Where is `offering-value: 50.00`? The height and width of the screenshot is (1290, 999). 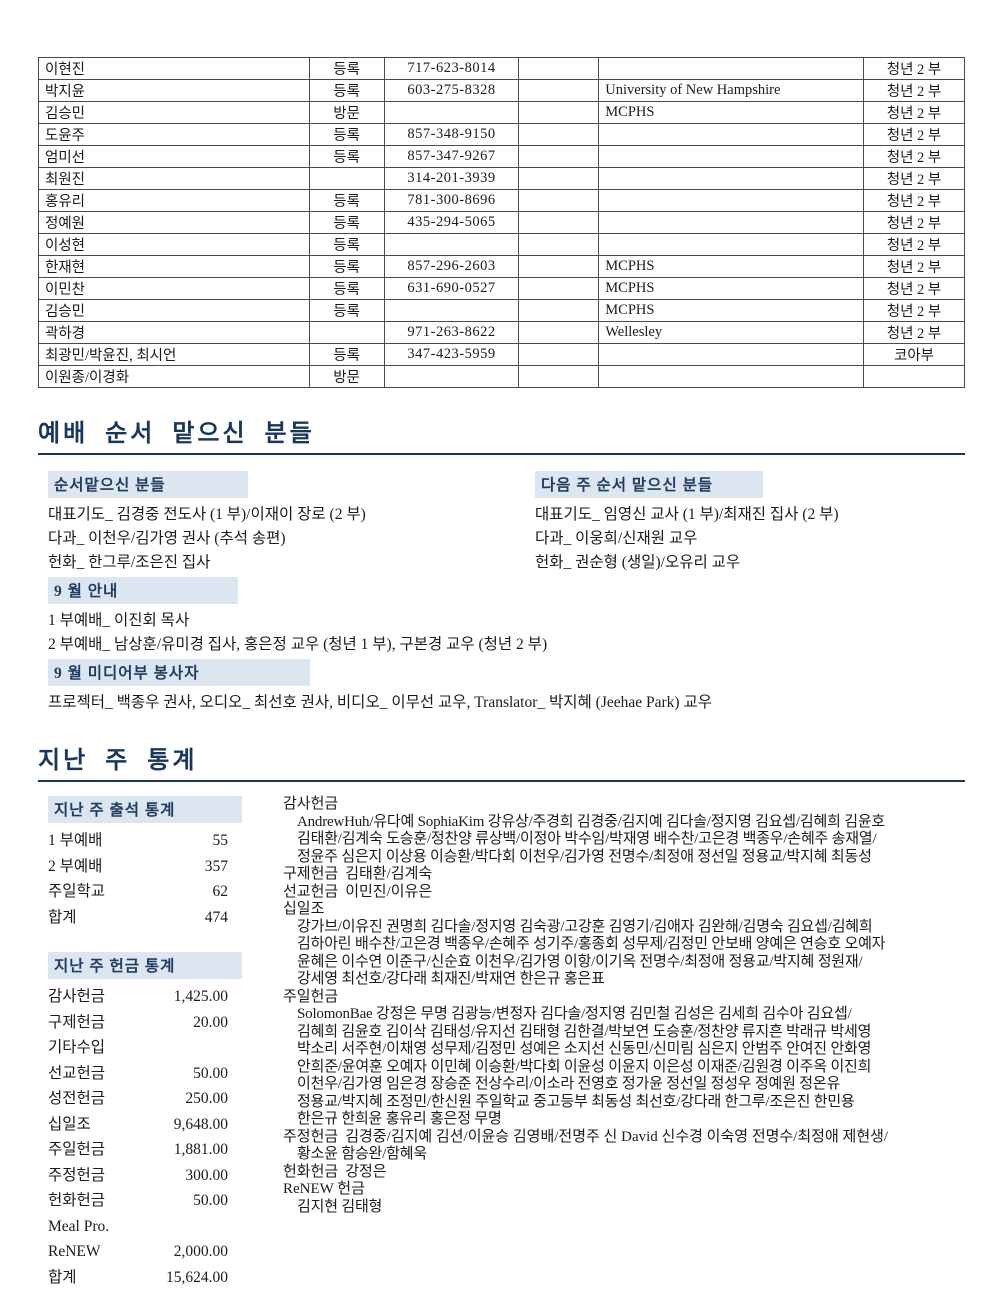
offering-value: 50.00 is located at coordinates (210, 1074).